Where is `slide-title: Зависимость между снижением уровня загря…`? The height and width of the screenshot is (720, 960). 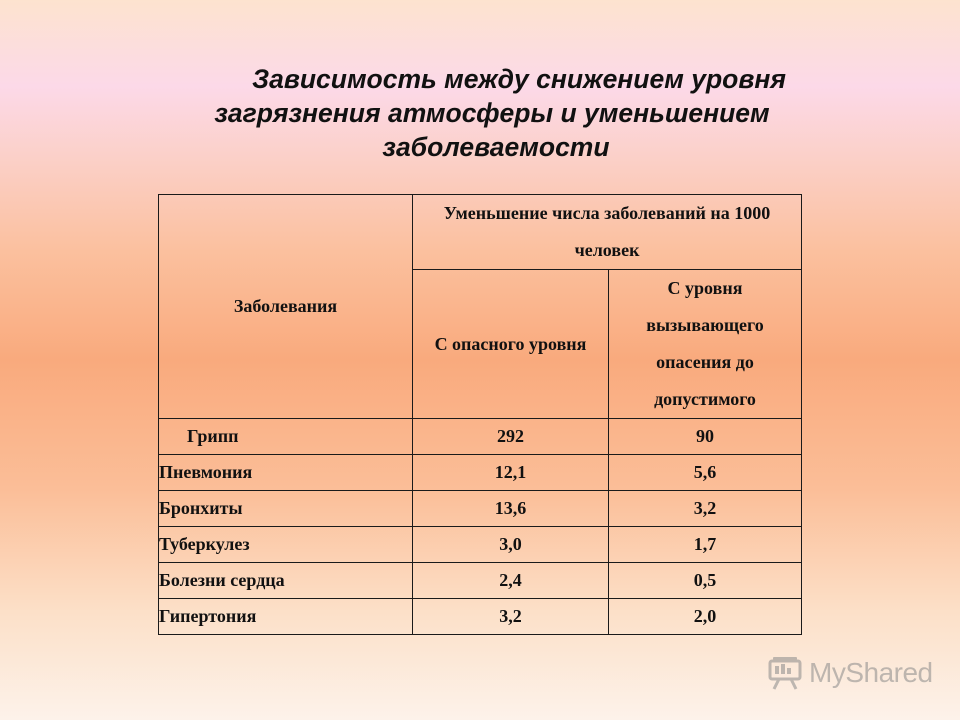
slide-title: Зависимость между снижением уровня загря… is located at coordinates (500, 113).